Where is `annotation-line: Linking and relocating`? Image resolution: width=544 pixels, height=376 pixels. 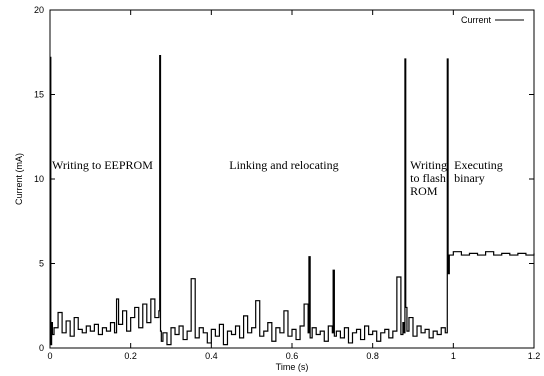 annotation-line: Linking and relocating is located at coordinates (283, 165).